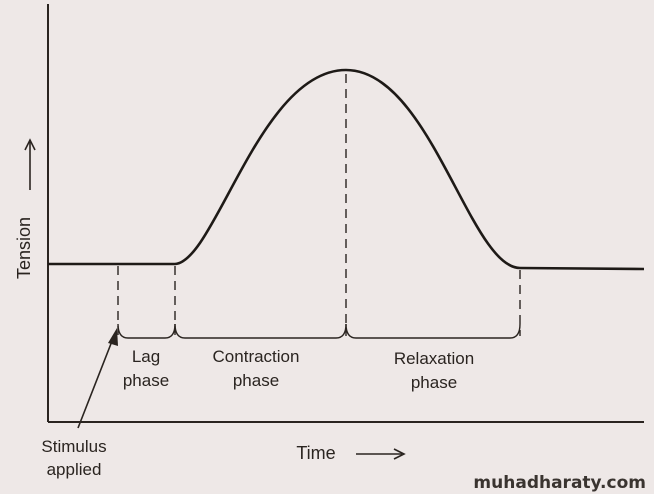 The height and width of the screenshot is (494, 654). I want to click on stimulus-label-line1: Stimulus, so click(73, 446).